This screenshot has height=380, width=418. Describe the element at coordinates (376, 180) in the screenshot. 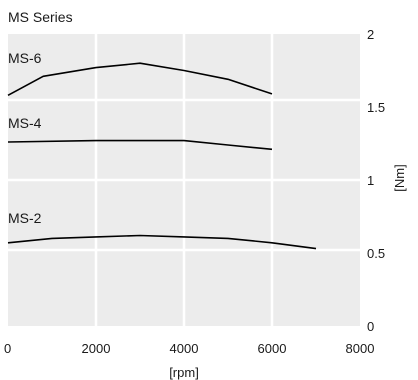

I see `y-axis-ticks: 0 0.5 1 1.5 2` at that location.